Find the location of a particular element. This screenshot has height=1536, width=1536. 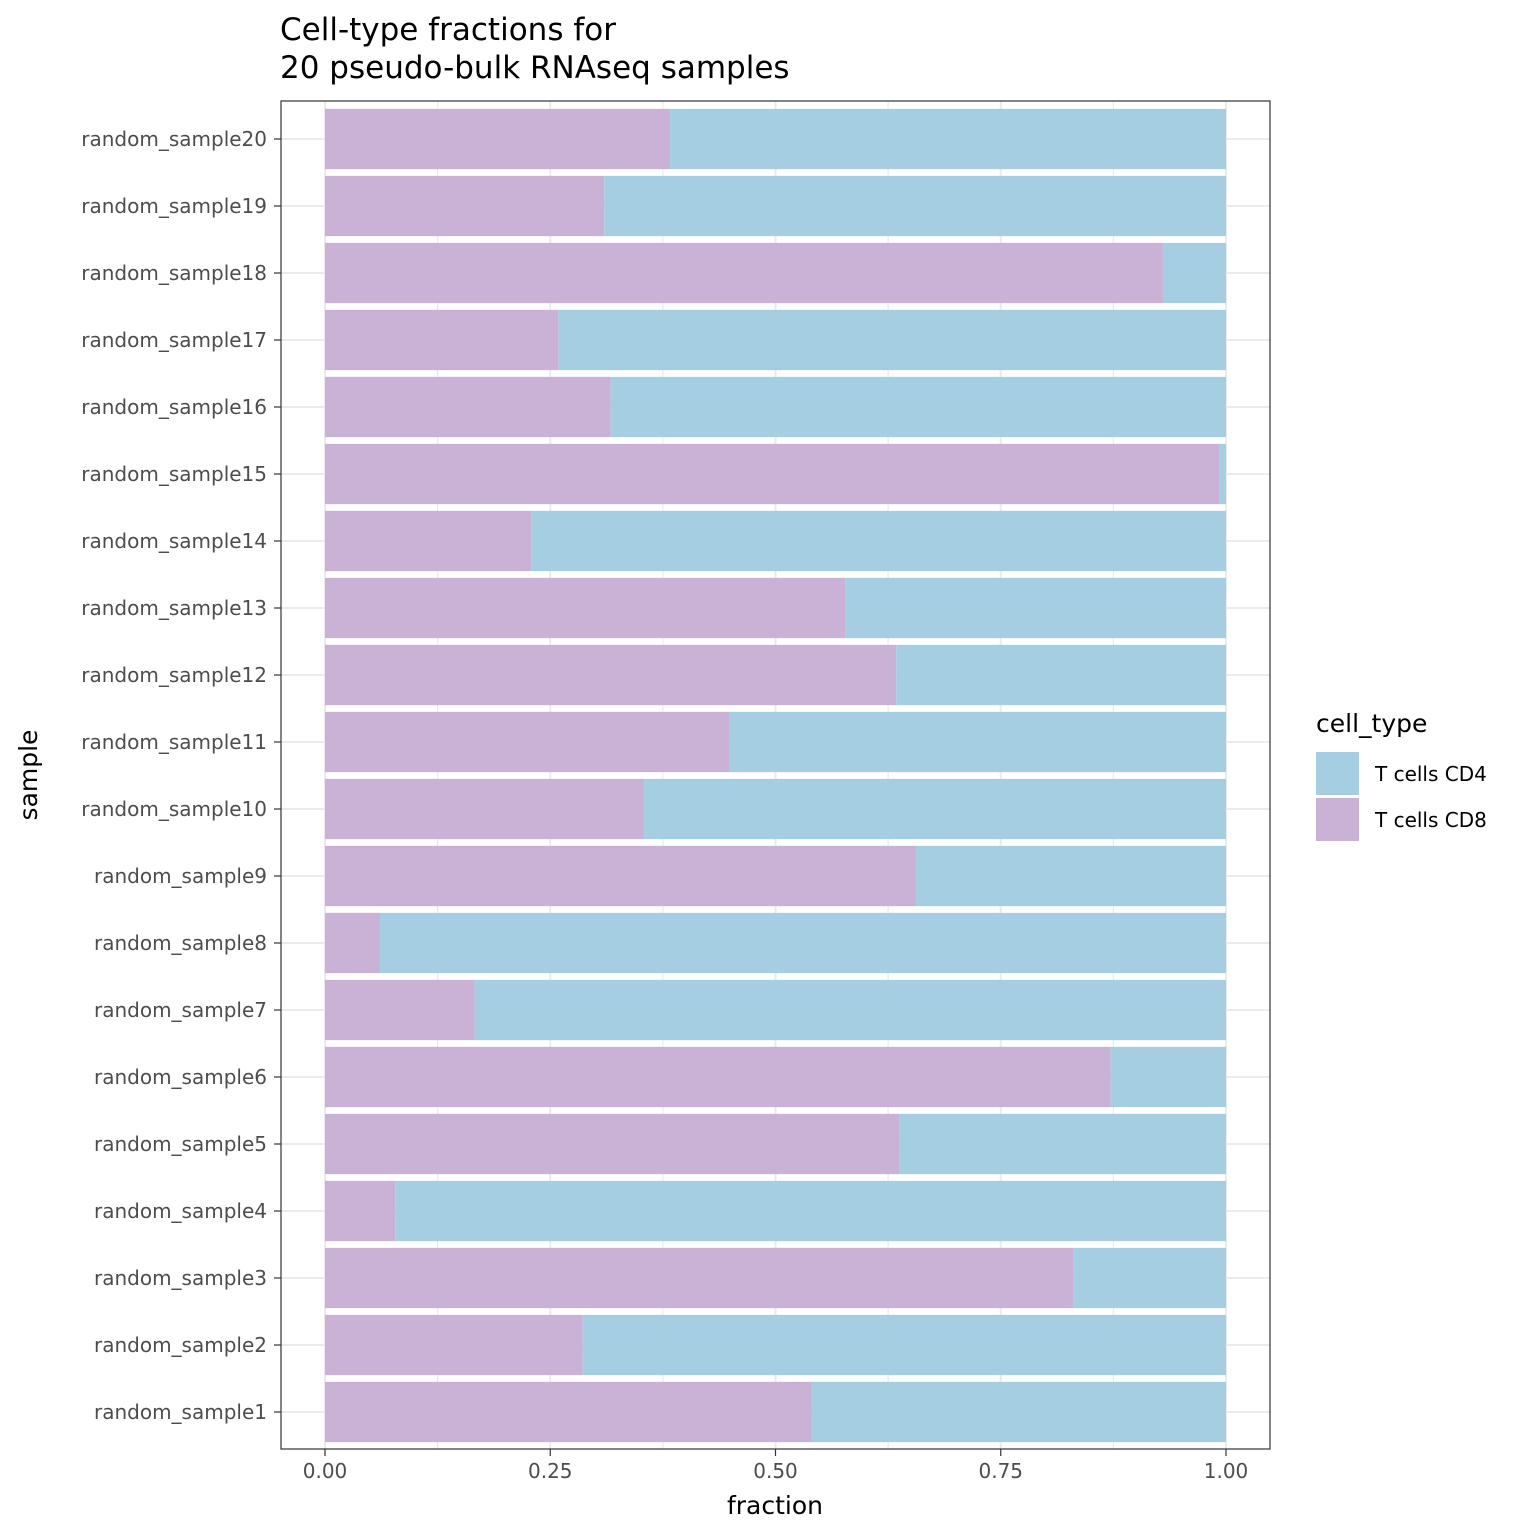

x-tick-label: 0.50 is located at coordinates (775, 1471).